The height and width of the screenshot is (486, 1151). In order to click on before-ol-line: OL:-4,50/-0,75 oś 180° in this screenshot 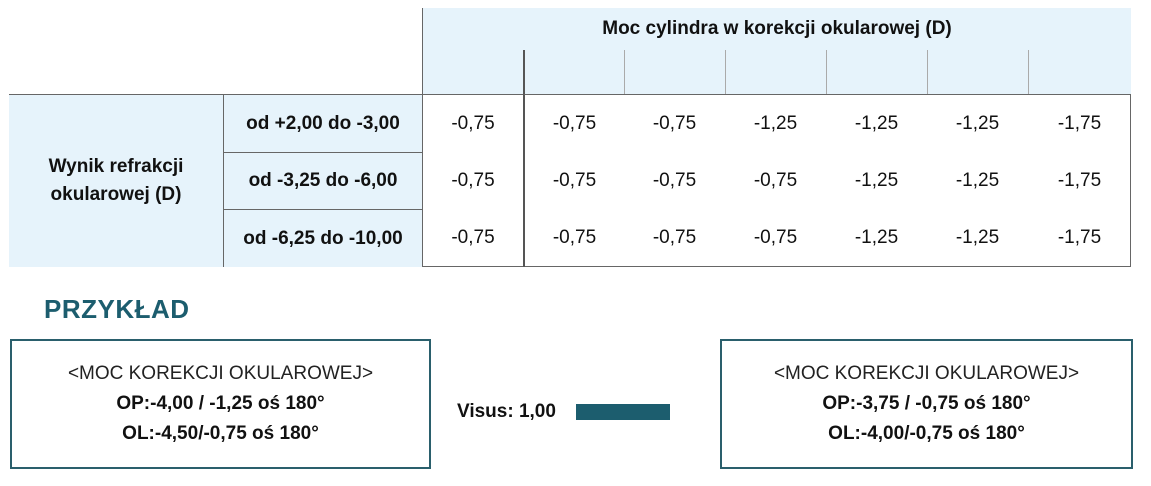, I will do `click(220, 433)`.